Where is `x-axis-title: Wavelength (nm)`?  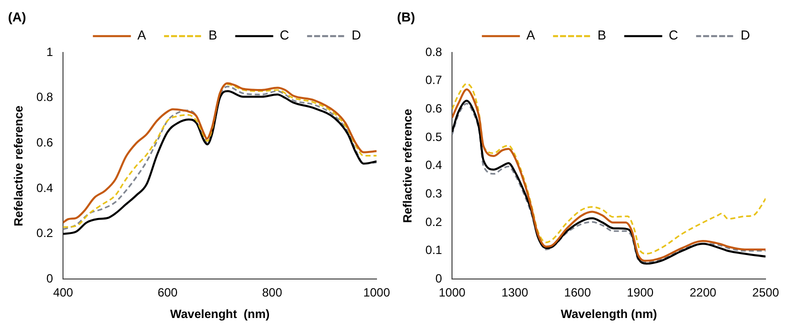
x-axis-title: Wavelength (nm) is located at coordinates (608, 314).